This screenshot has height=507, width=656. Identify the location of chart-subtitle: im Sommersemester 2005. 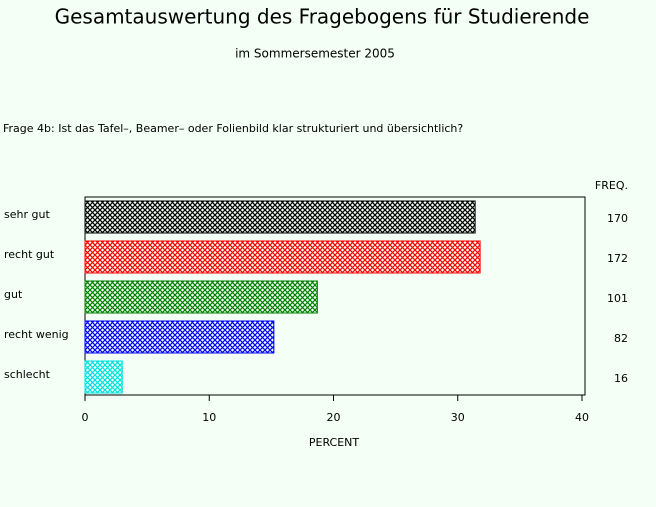
(315, 54).